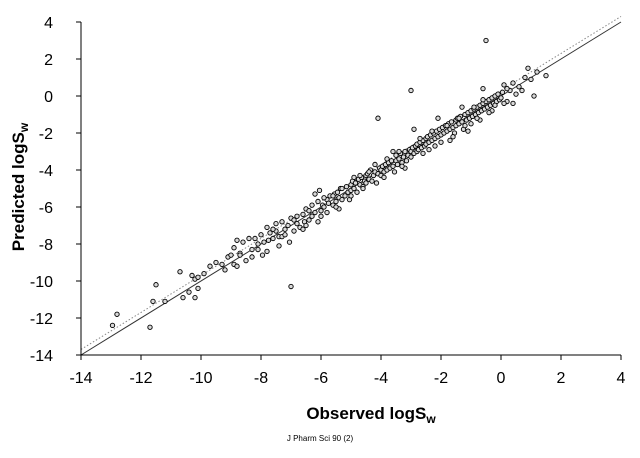  I want to click on y-tick-label: -10, so click(41, 282).